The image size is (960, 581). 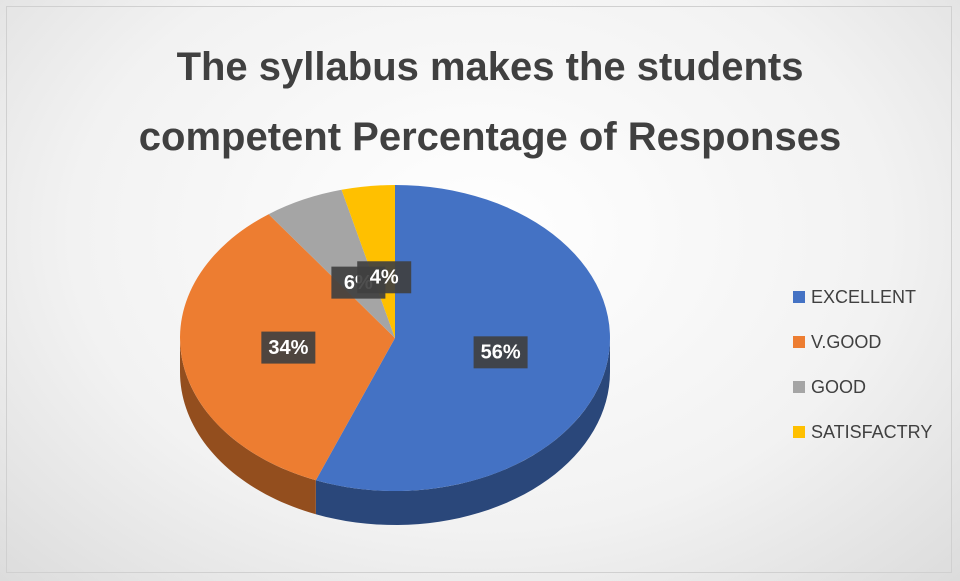 What do you see at coordinates (838, 387) in the screenshot?
I see `legend-label: GOOD` at bounding box center [838, 387].